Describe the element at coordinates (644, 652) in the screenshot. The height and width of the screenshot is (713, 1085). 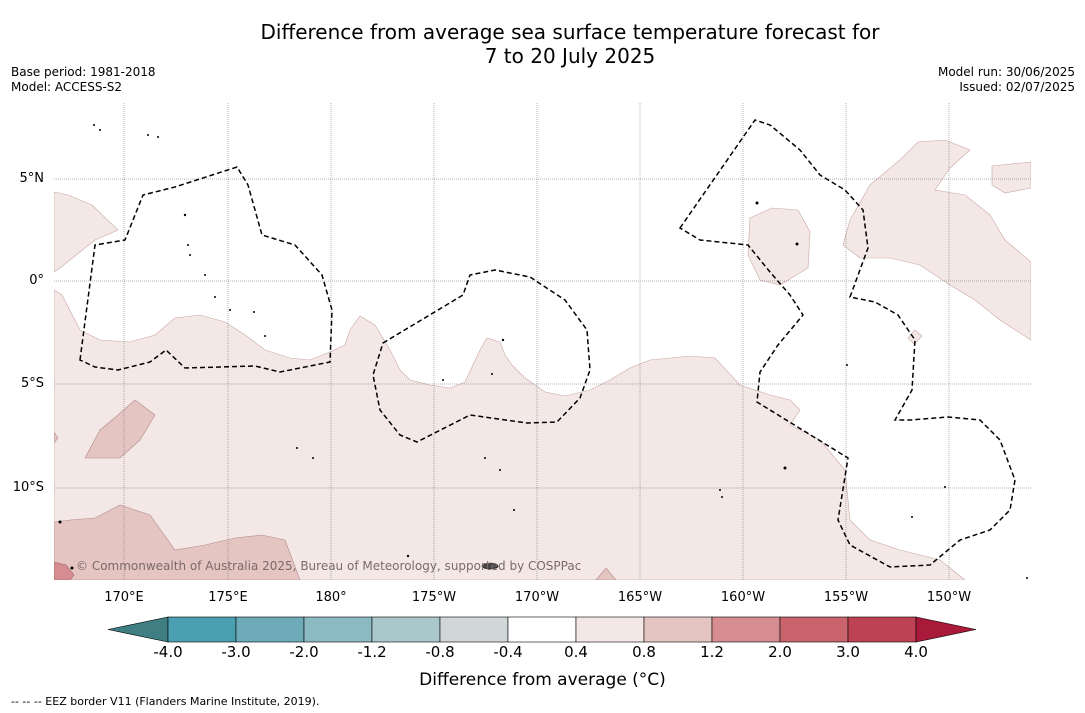
I see `colorbar-tick-label: 0.8` at that location.